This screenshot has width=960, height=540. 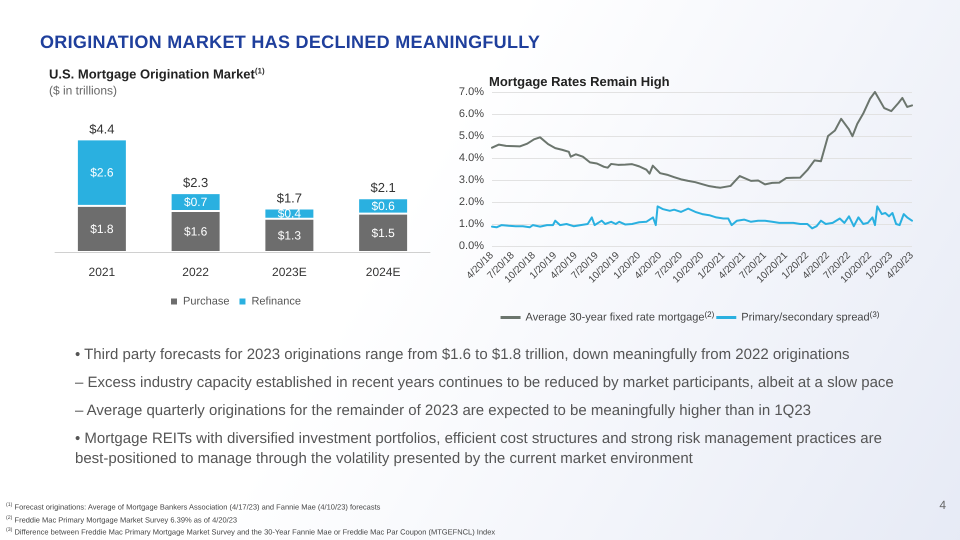 I want to click on chart-title: Mortgage Rates Remain High, so click(x=579, y=81).